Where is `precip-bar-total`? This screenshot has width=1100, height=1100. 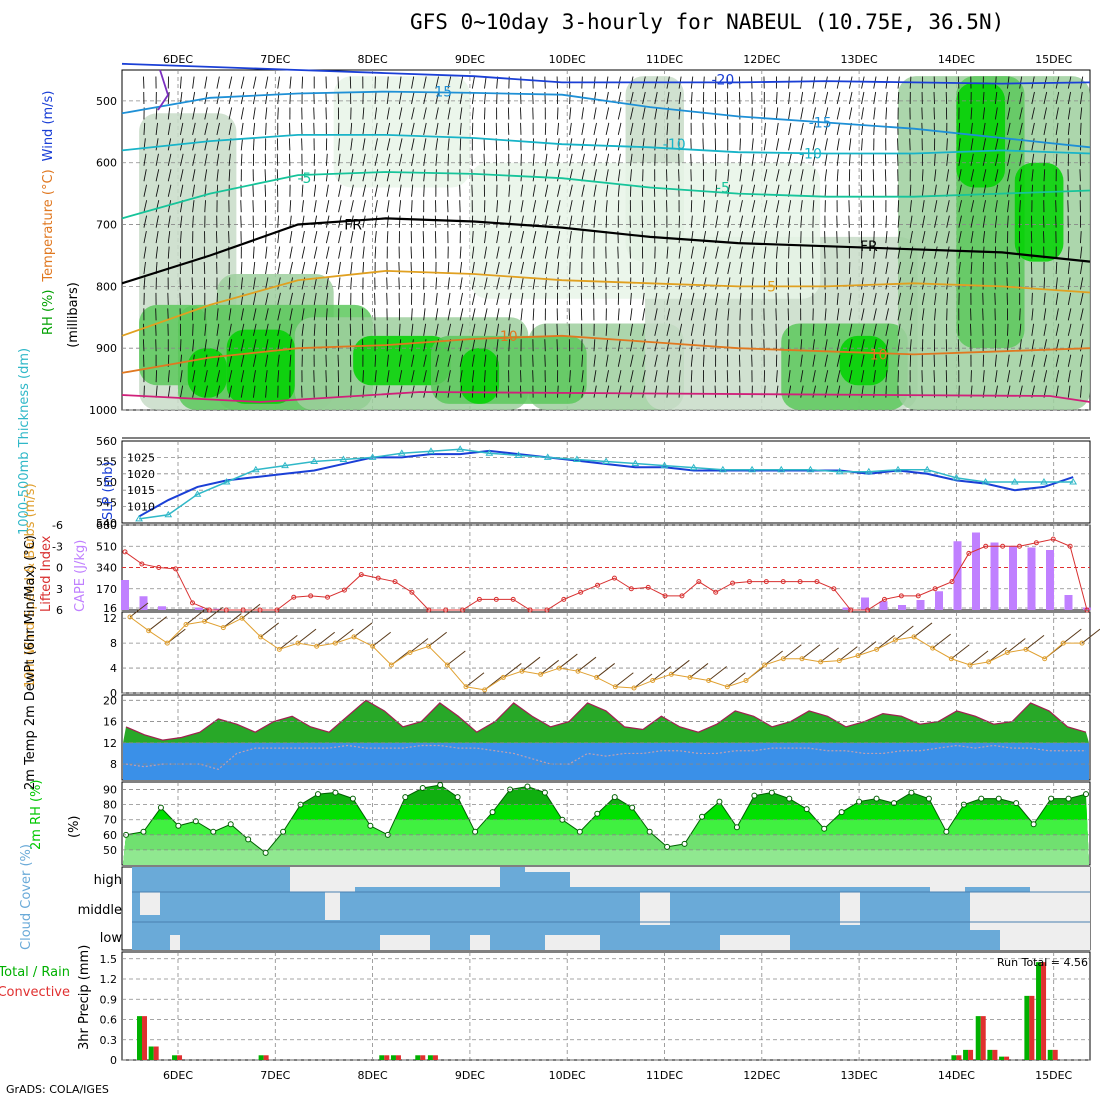
precip-bar-total is located at coordinates (418, 1057).